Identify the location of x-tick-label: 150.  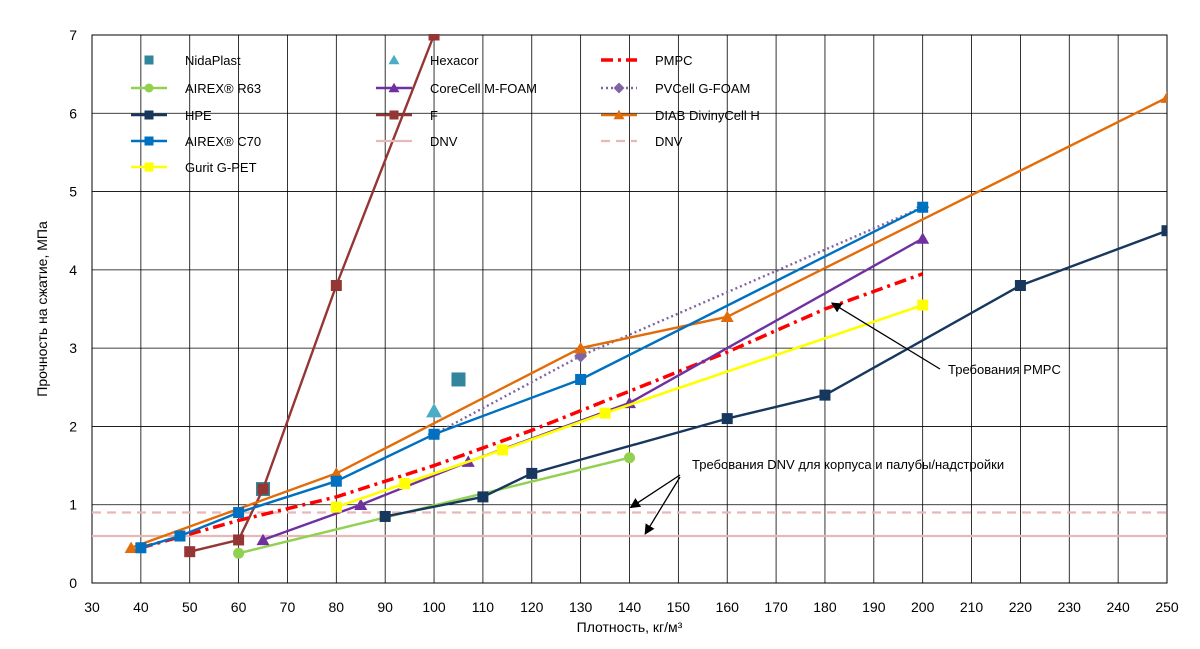
(679, 607).